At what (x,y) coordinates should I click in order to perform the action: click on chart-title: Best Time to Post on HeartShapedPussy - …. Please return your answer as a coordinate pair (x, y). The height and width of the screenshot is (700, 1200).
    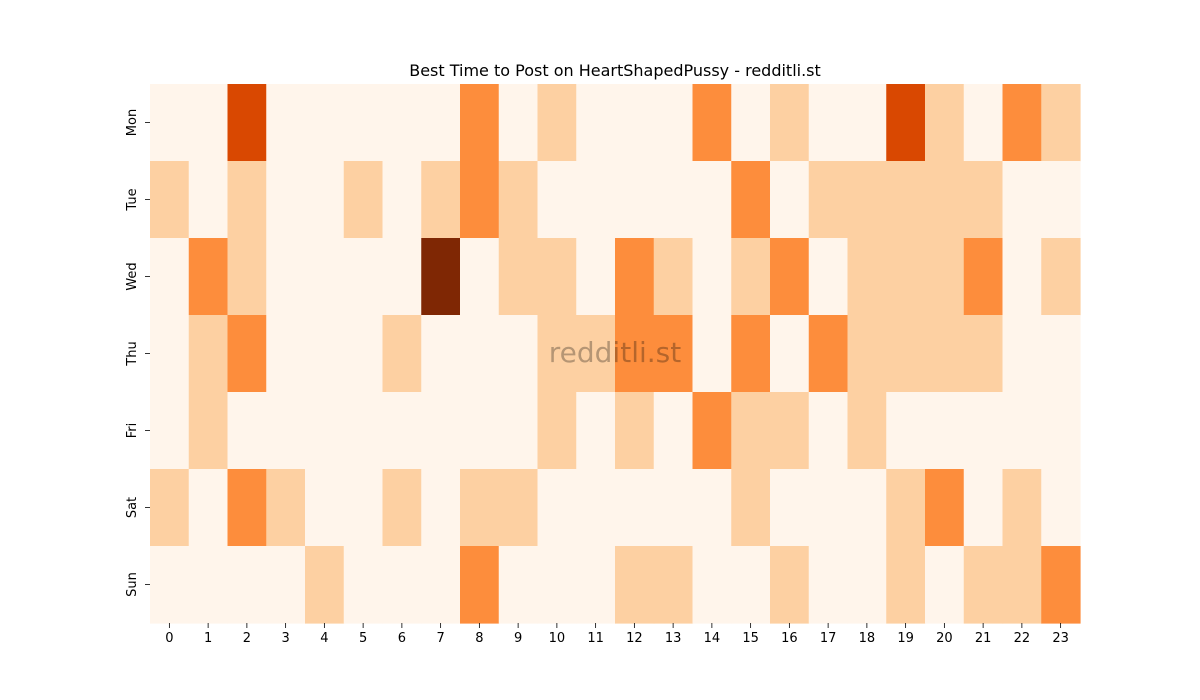
    Looking at the image, I should click on (615, 70).